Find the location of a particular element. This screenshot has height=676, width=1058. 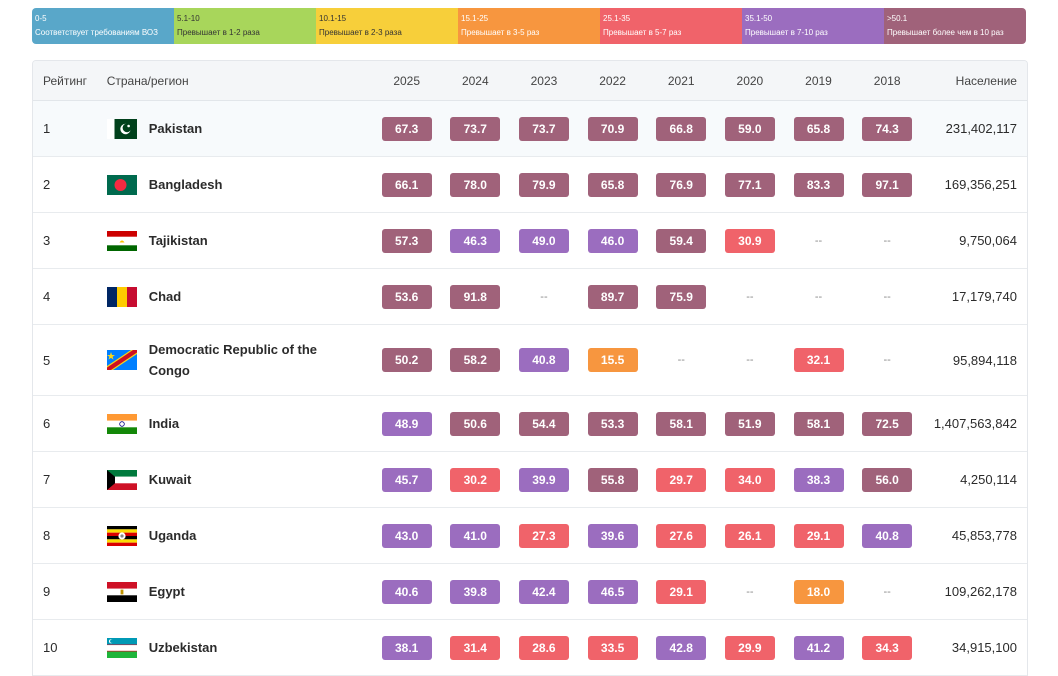

year-cell: 51.9 is located at coordinates (750, 423).